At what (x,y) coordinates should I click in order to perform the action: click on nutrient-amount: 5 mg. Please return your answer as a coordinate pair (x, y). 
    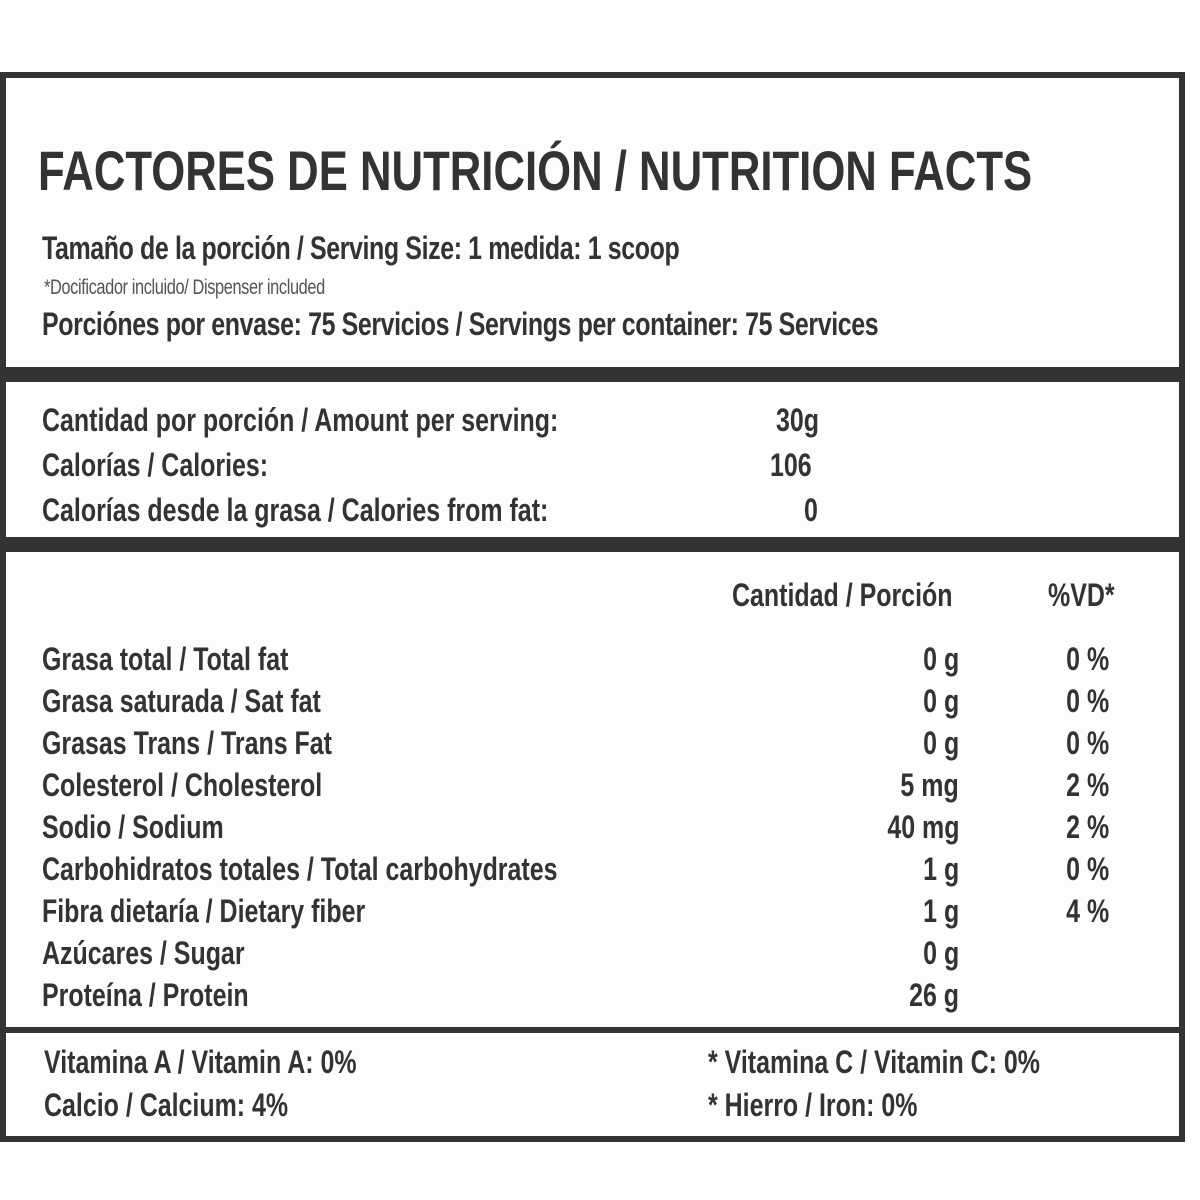
    Looking at the image, I should click on (859, 785).